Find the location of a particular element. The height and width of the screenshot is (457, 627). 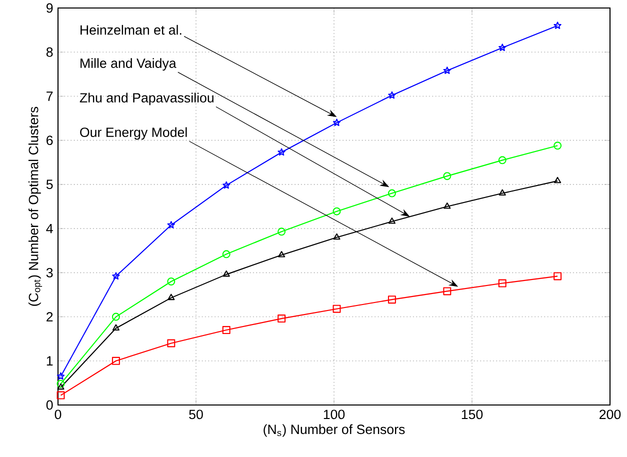

y-tick-label: 1 is located at coordinates (49, 361).